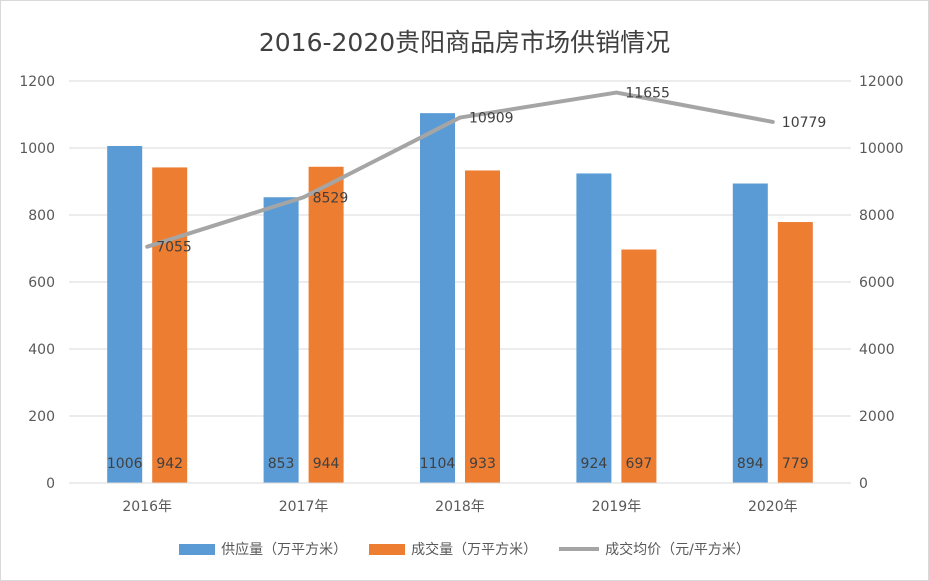  I want to click on x-tick-label: 2016年, so click(147, 507).